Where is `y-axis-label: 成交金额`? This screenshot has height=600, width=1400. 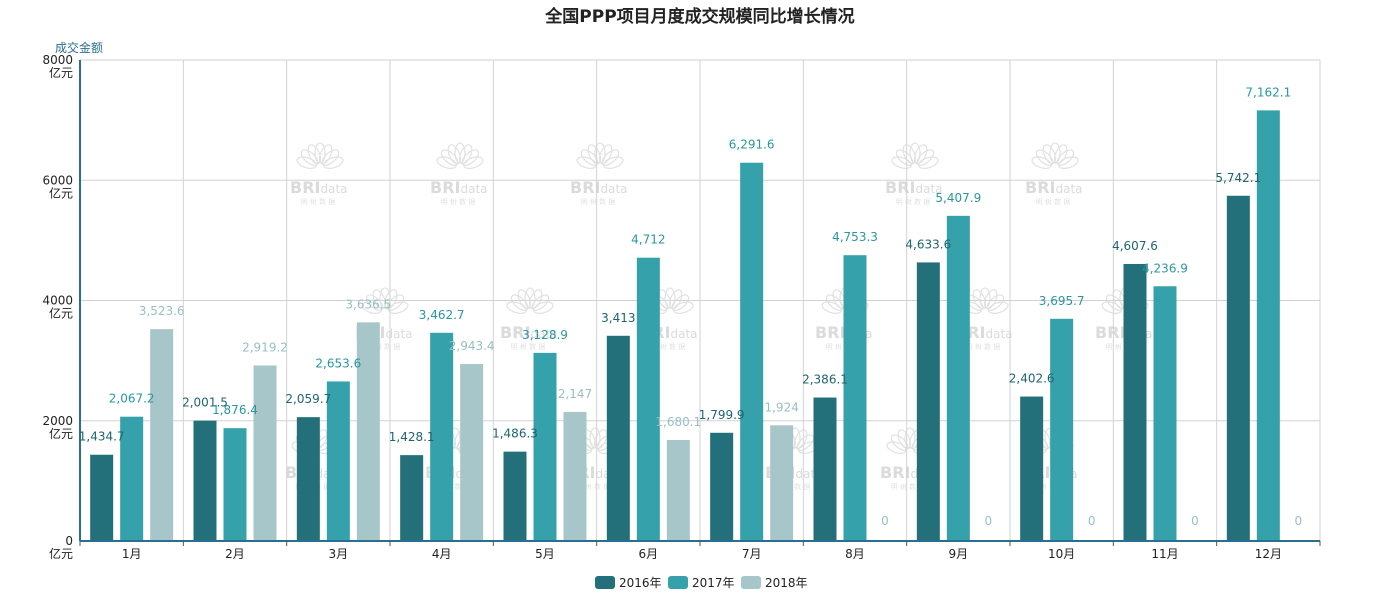 y-axis-label: 成交金额 is located at coordinates (79, 47).